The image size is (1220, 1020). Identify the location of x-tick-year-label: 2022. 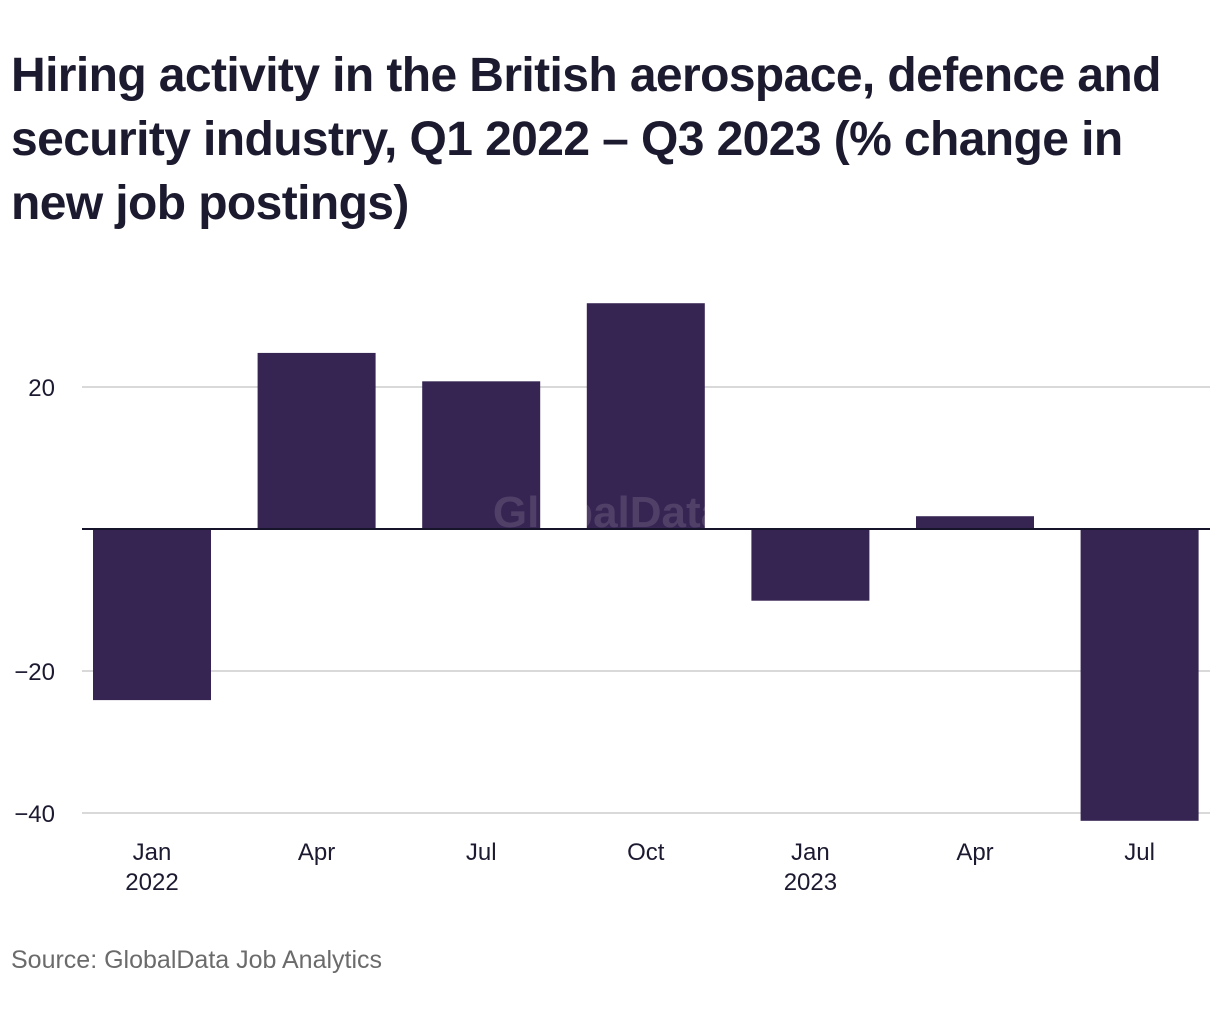
(151, 882).